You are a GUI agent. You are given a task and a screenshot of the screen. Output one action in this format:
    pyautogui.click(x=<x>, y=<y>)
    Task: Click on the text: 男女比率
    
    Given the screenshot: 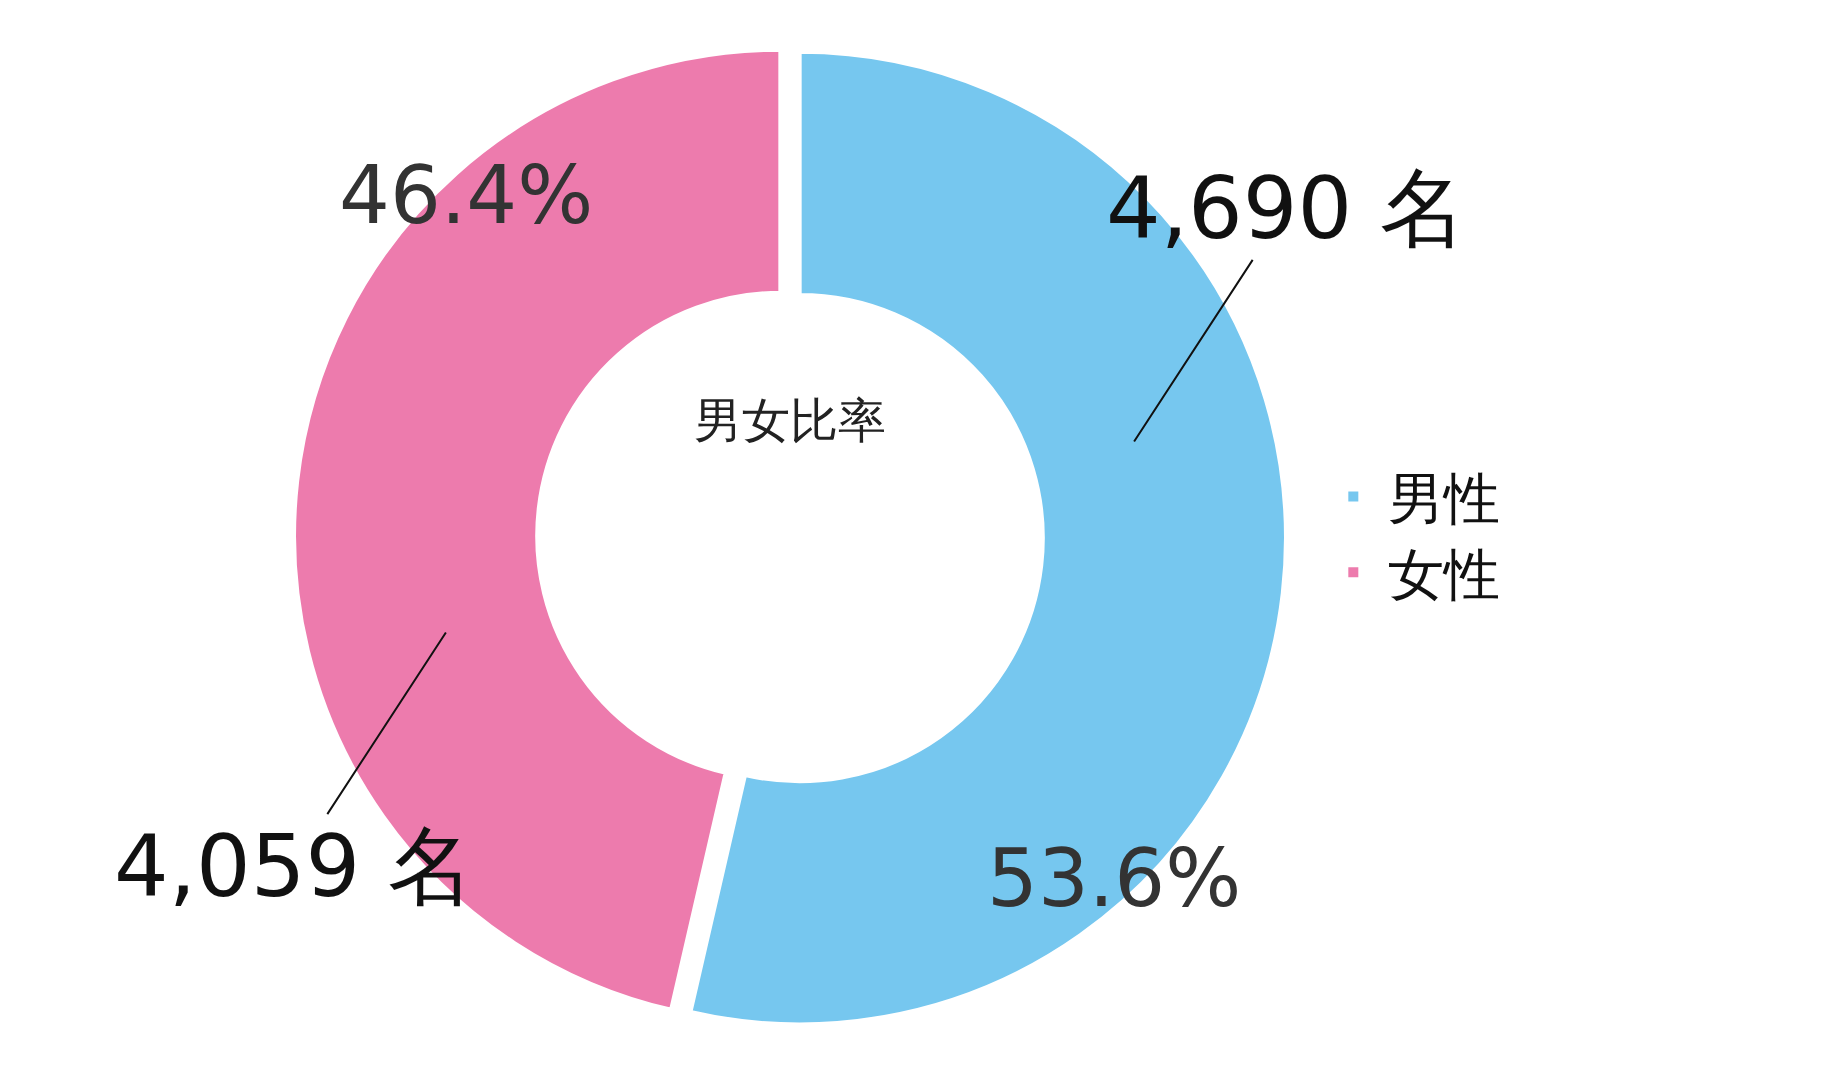 What is the action you would take?
    pyautogui.click(x=790, y=419)
    